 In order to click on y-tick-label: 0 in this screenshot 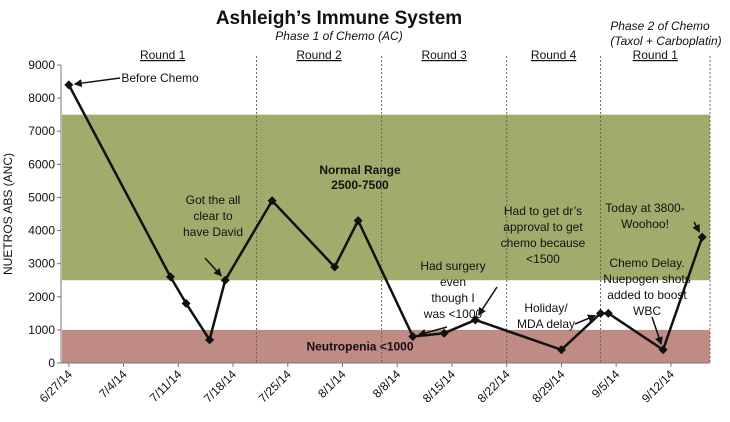, I will do `click(51, 363)`.